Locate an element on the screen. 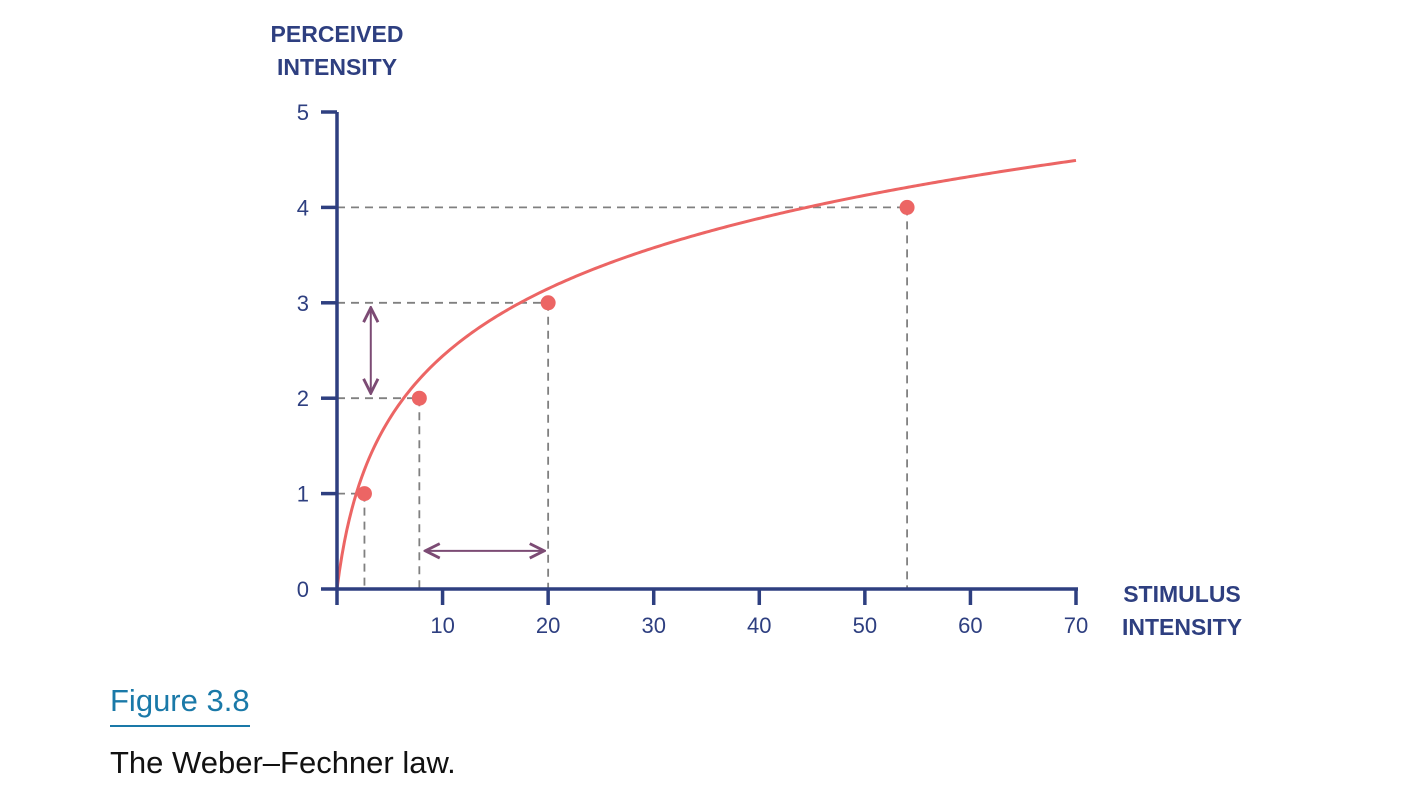 Image resolution: width=1404 pixels, height=808 pixels. y-tick-label-5: 5 is located at coordinates (303, 112).